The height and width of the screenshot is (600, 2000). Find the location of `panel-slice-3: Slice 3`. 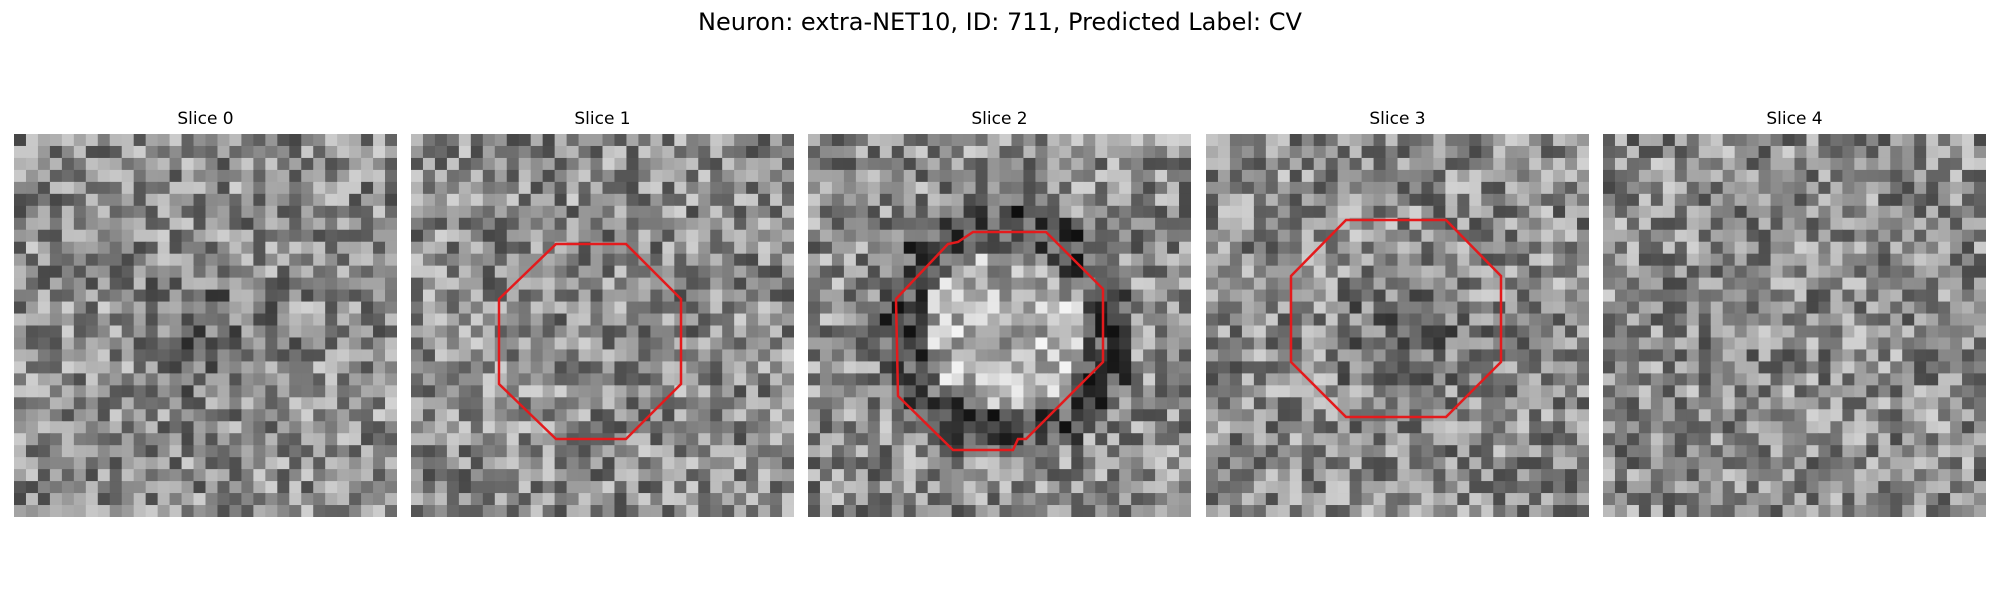

panel-slice-3: Slice 3 is located at coordinates (1397, 314).